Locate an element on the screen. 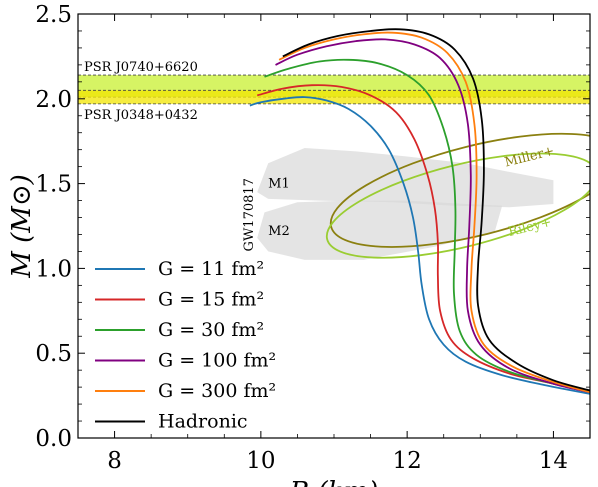 This screenshot has width=598, height=487. legend-label-g-30-fm: G = 30 fm² is located at coordinates (211, 330).